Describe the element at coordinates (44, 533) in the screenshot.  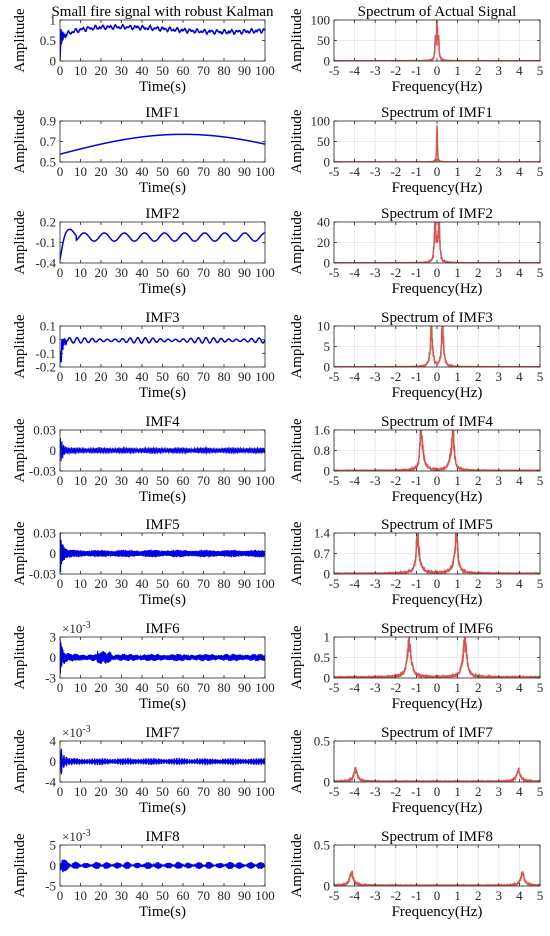
I see `y-tick-label: 0.03` at that location.